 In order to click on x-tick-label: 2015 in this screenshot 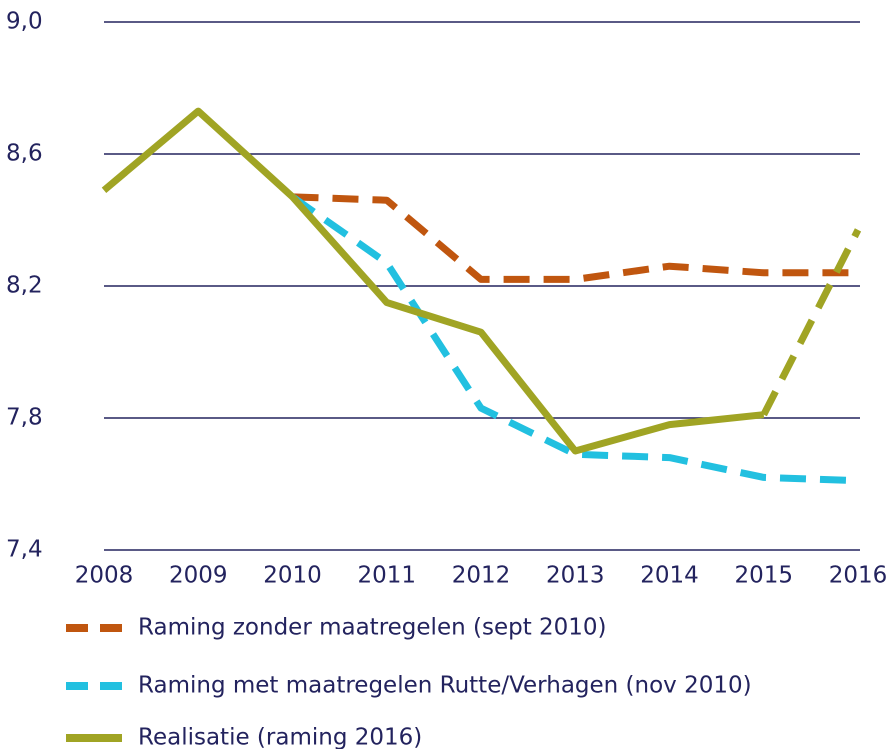, I will do `click(763, 576)`.